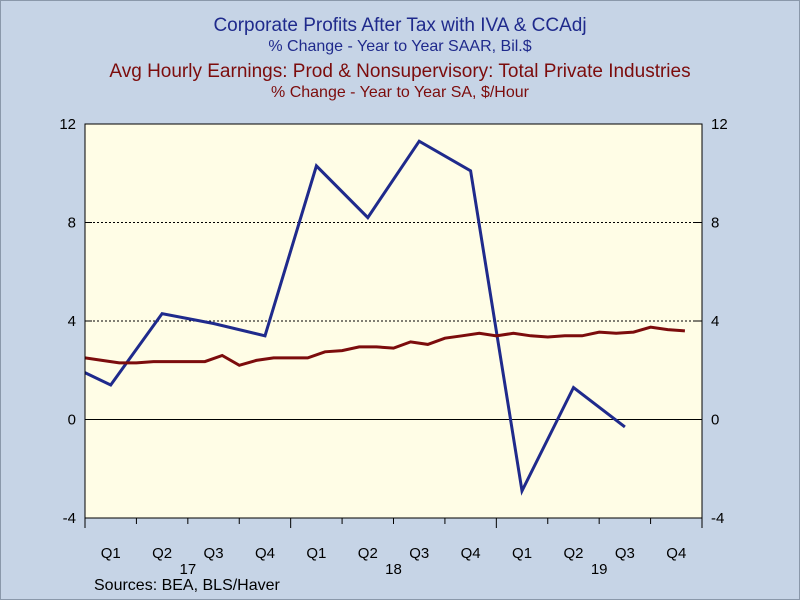  I want to click on y-tick-label-right: 4, so click(715, 321).